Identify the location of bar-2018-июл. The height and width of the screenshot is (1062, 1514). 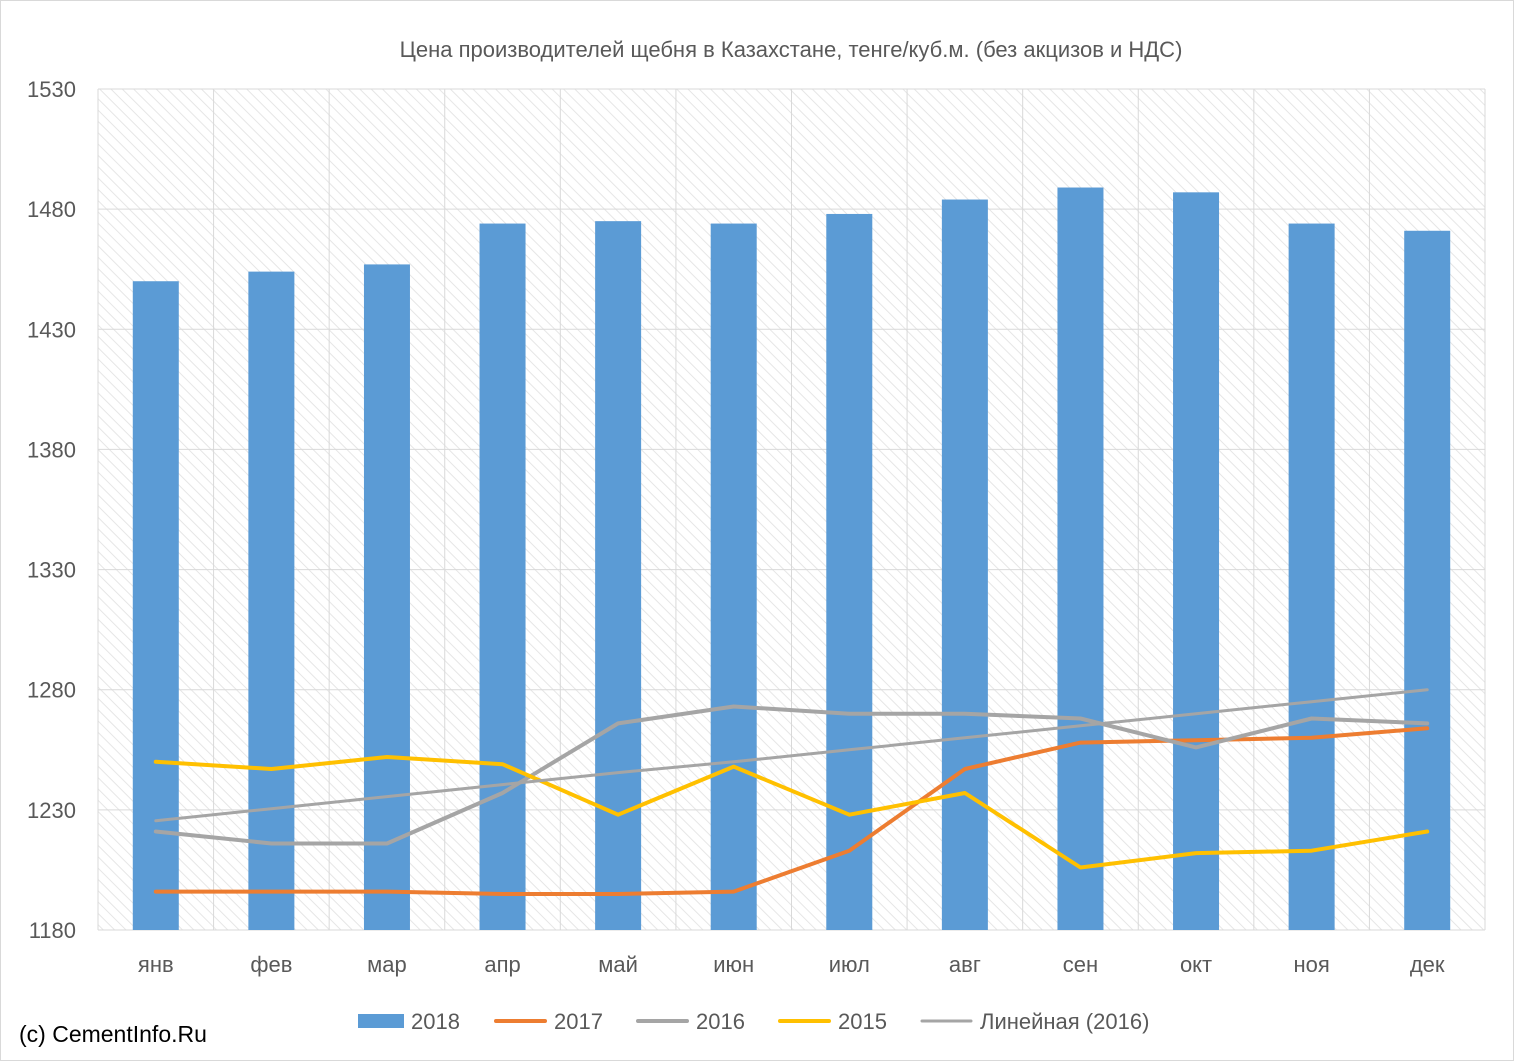
(849, 571).